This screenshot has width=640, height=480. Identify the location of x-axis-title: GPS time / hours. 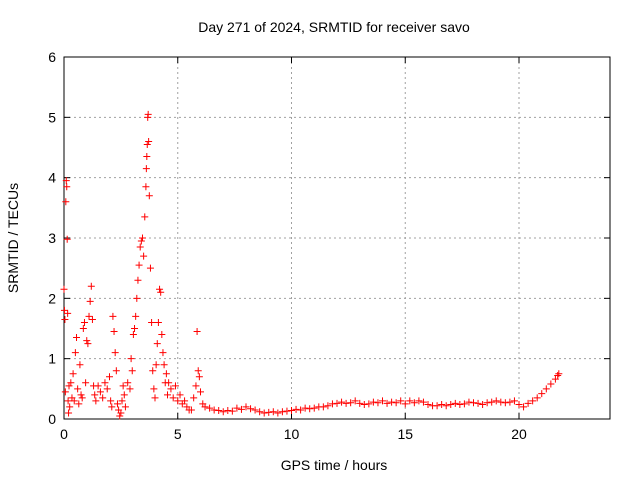
(334, 465).